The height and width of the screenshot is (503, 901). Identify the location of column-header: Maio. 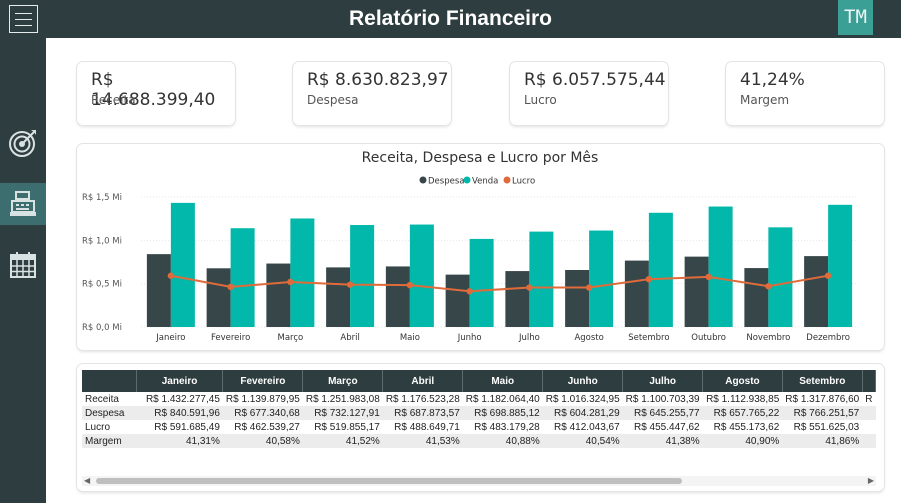
(503, 381).